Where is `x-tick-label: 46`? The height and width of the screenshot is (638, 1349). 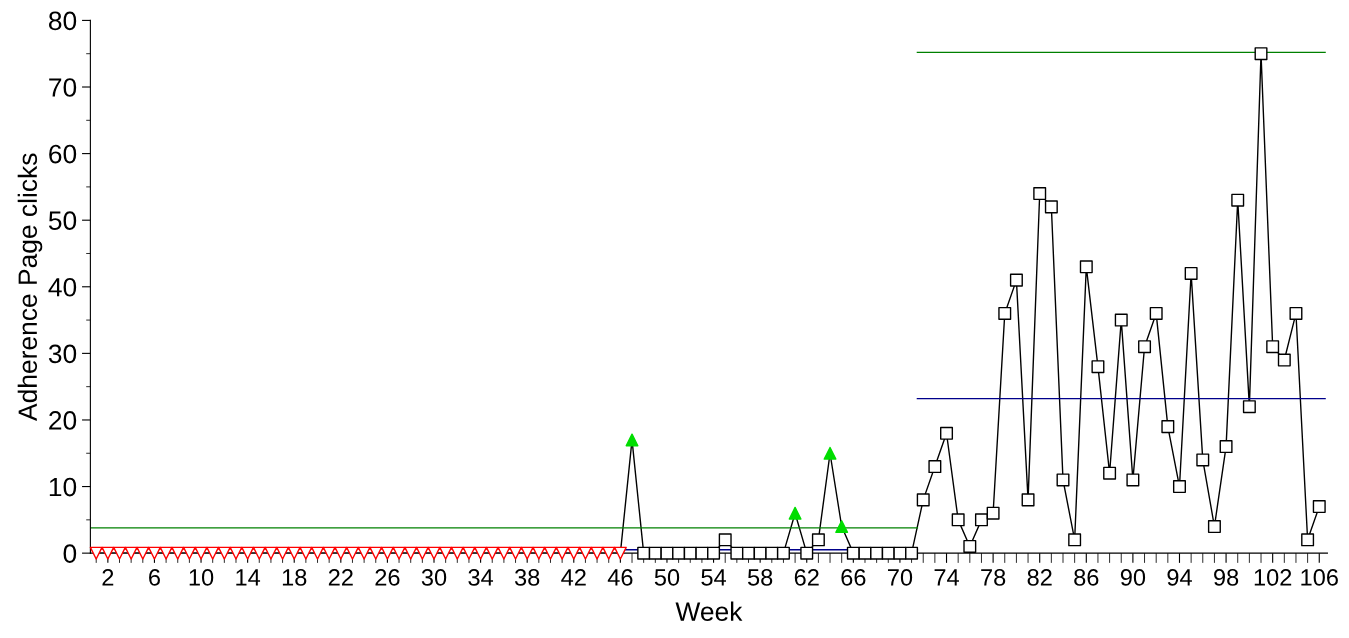 x-tick-label: 46 is located at coordinates (620, 577).